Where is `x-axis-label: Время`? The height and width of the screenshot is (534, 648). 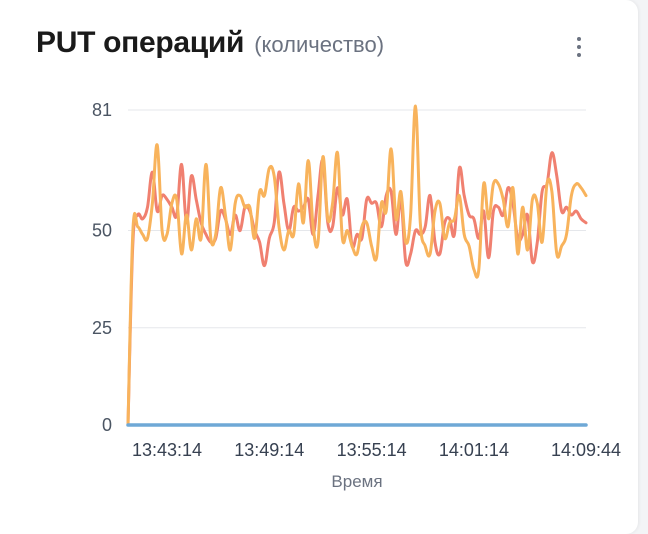 x-axis-label: Время is located at coordinates (356, 481).